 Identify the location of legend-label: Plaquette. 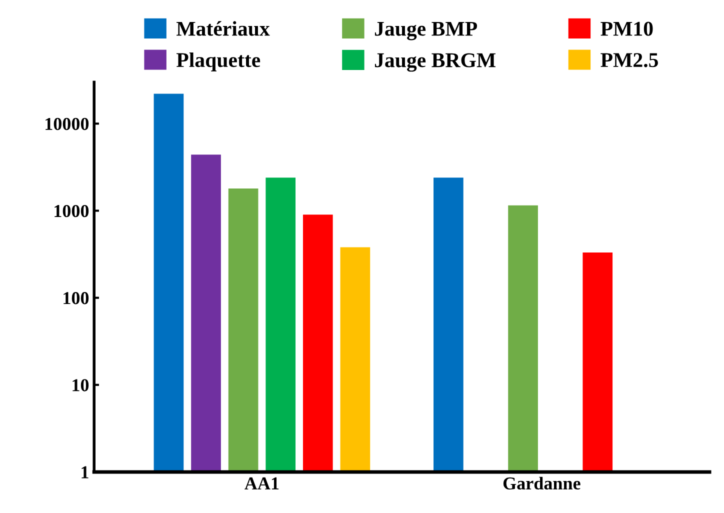
(218, 62).